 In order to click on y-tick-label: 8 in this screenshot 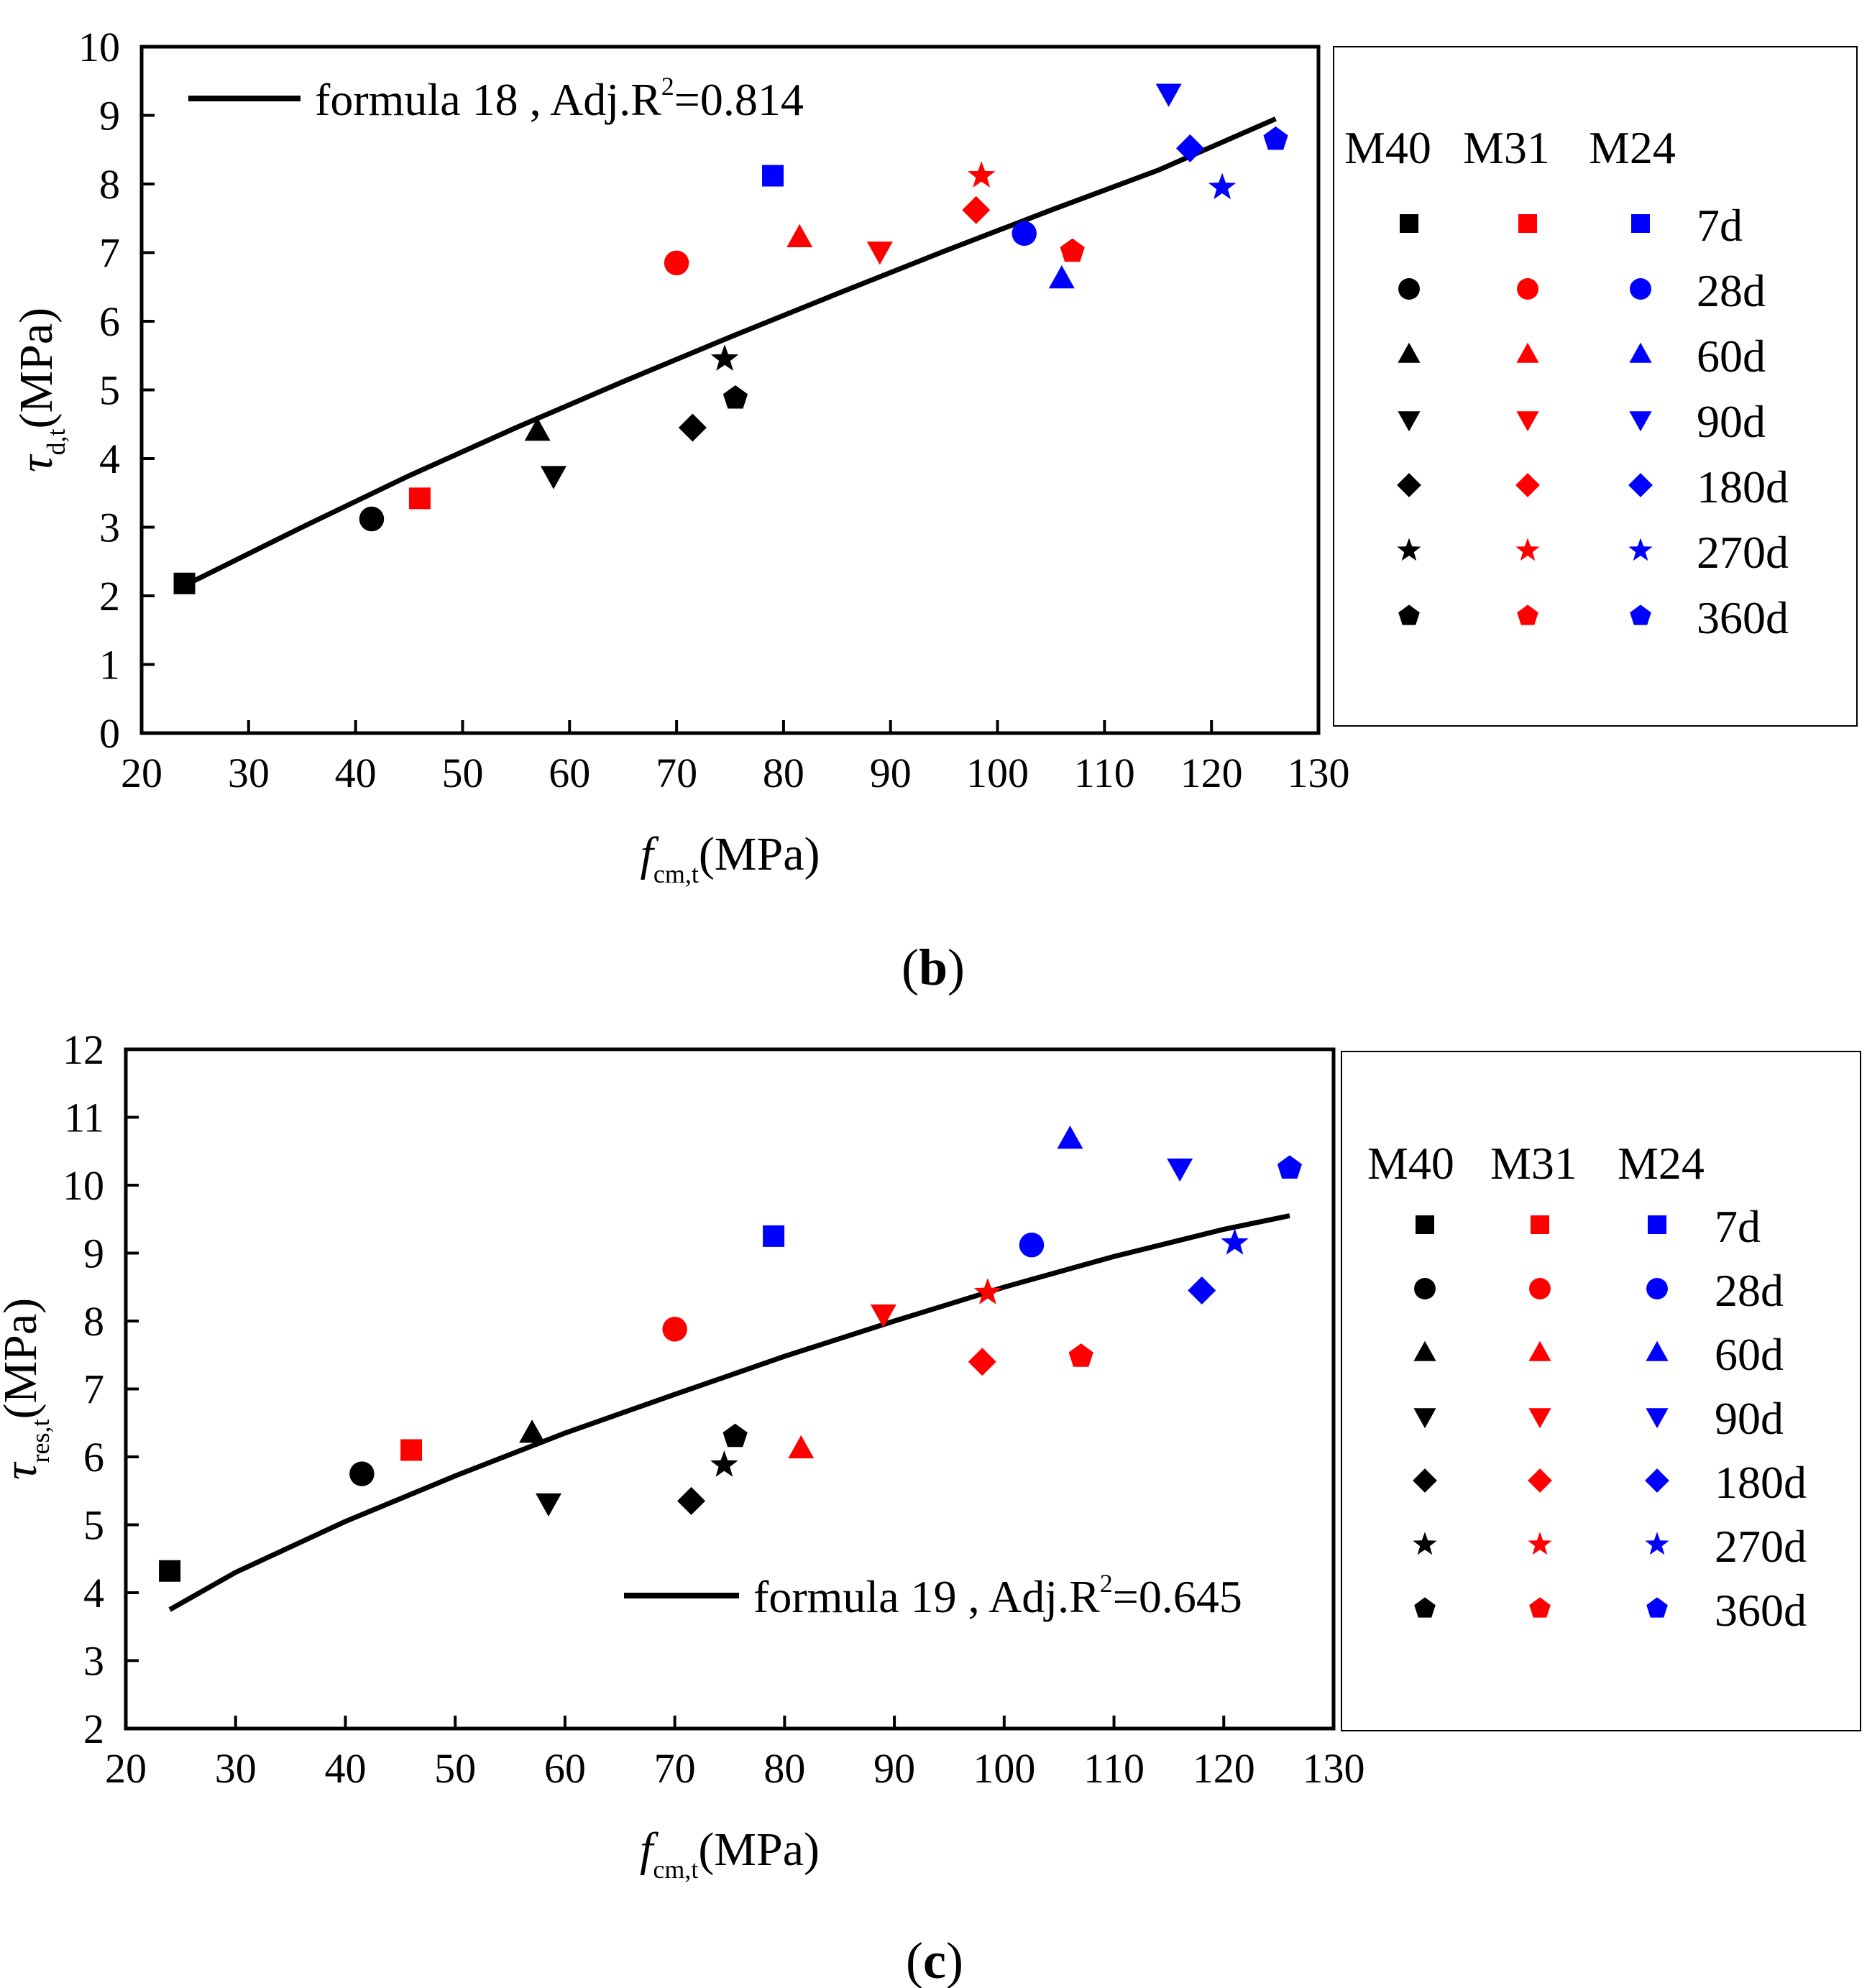, I will do `click(109, 184)`.